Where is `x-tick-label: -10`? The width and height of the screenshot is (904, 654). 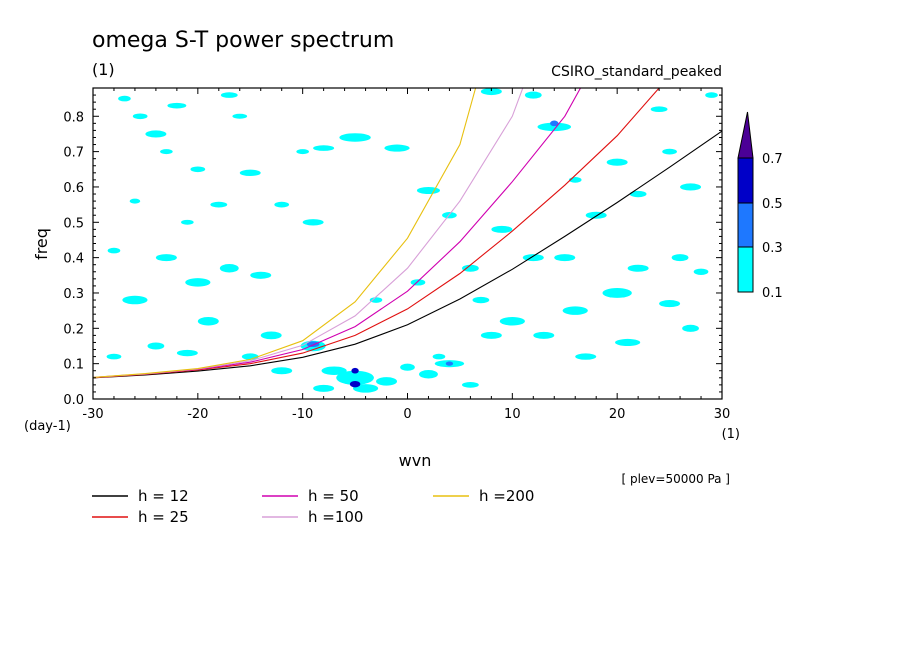 x-tick-label: -10 is located at coordinates (302, 414).